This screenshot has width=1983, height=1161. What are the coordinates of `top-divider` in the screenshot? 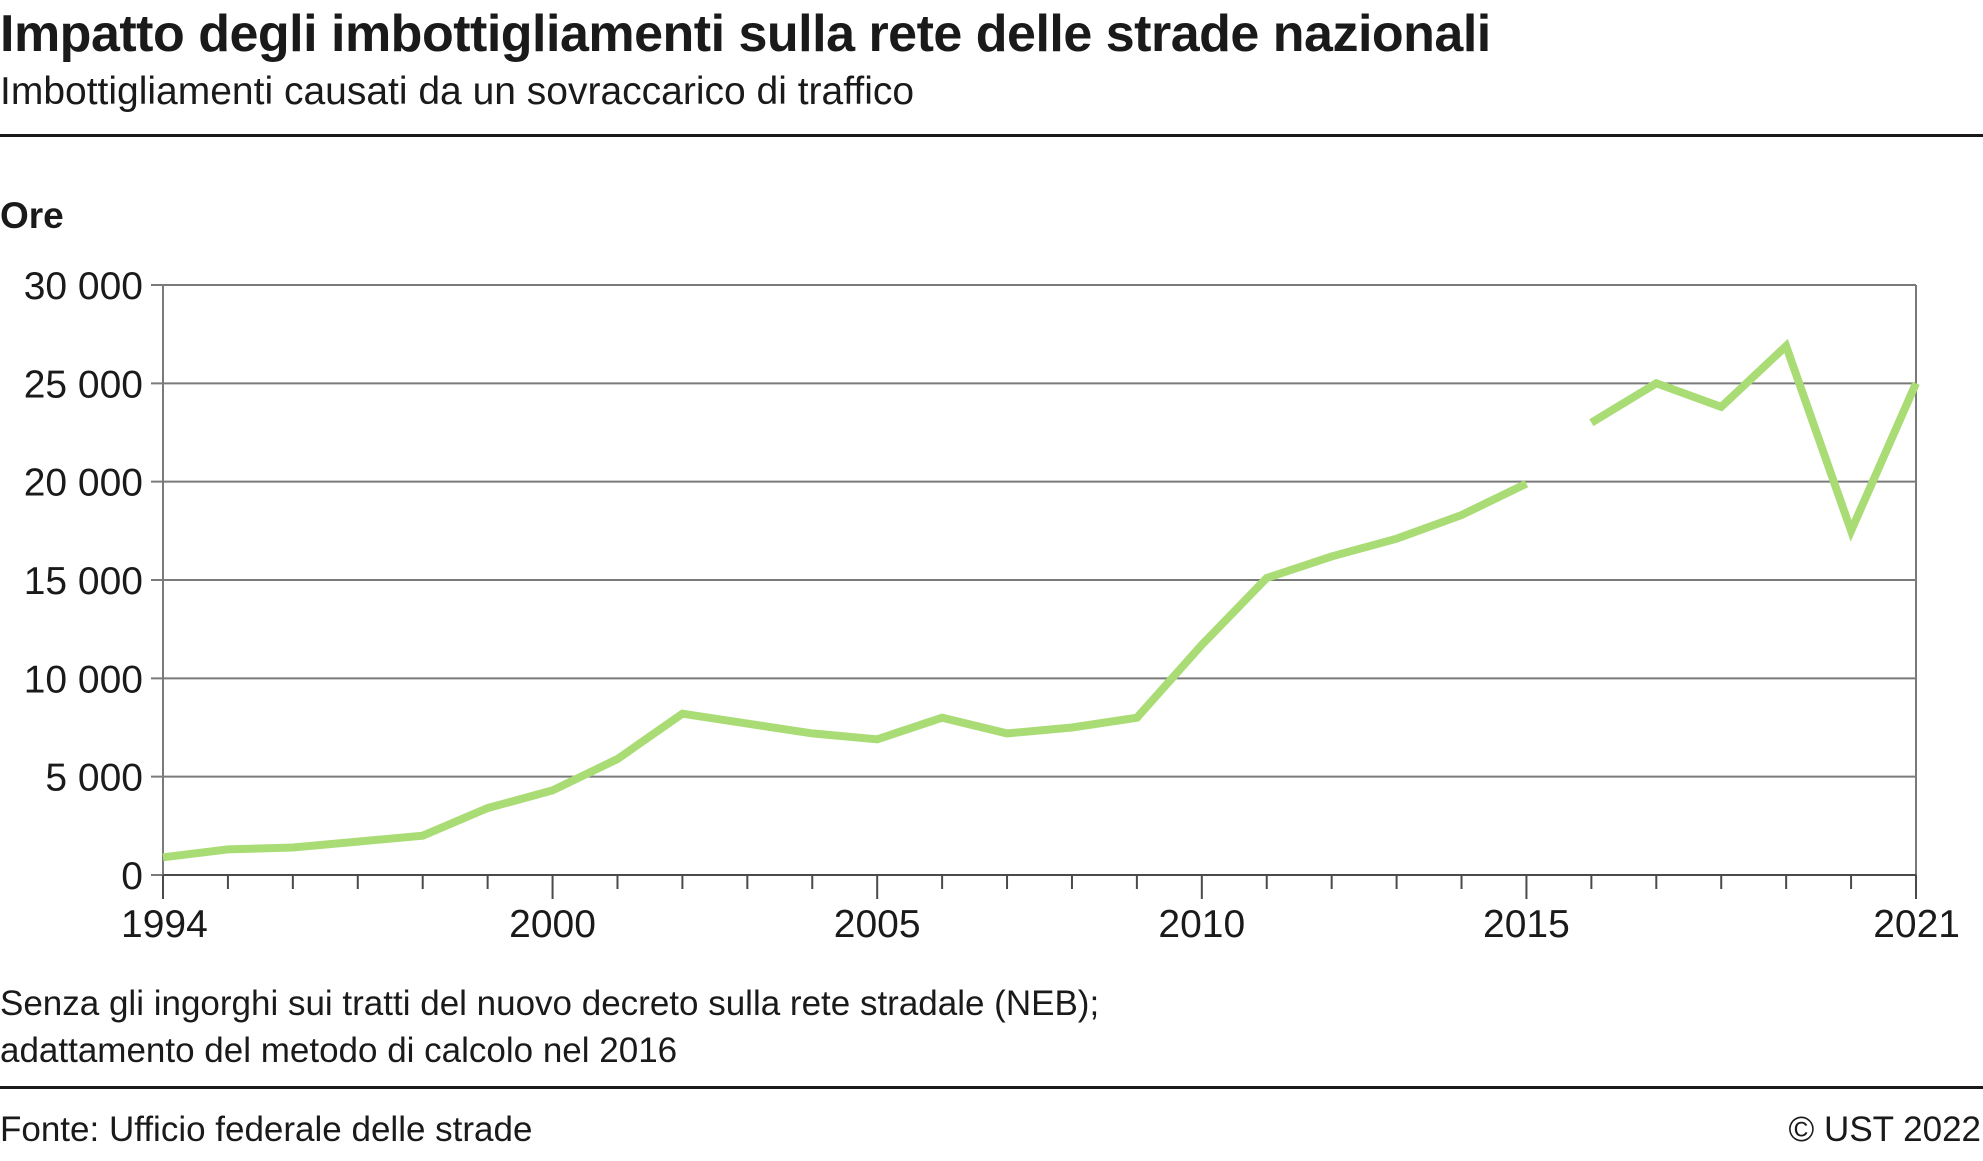 It's located at (991, 135).